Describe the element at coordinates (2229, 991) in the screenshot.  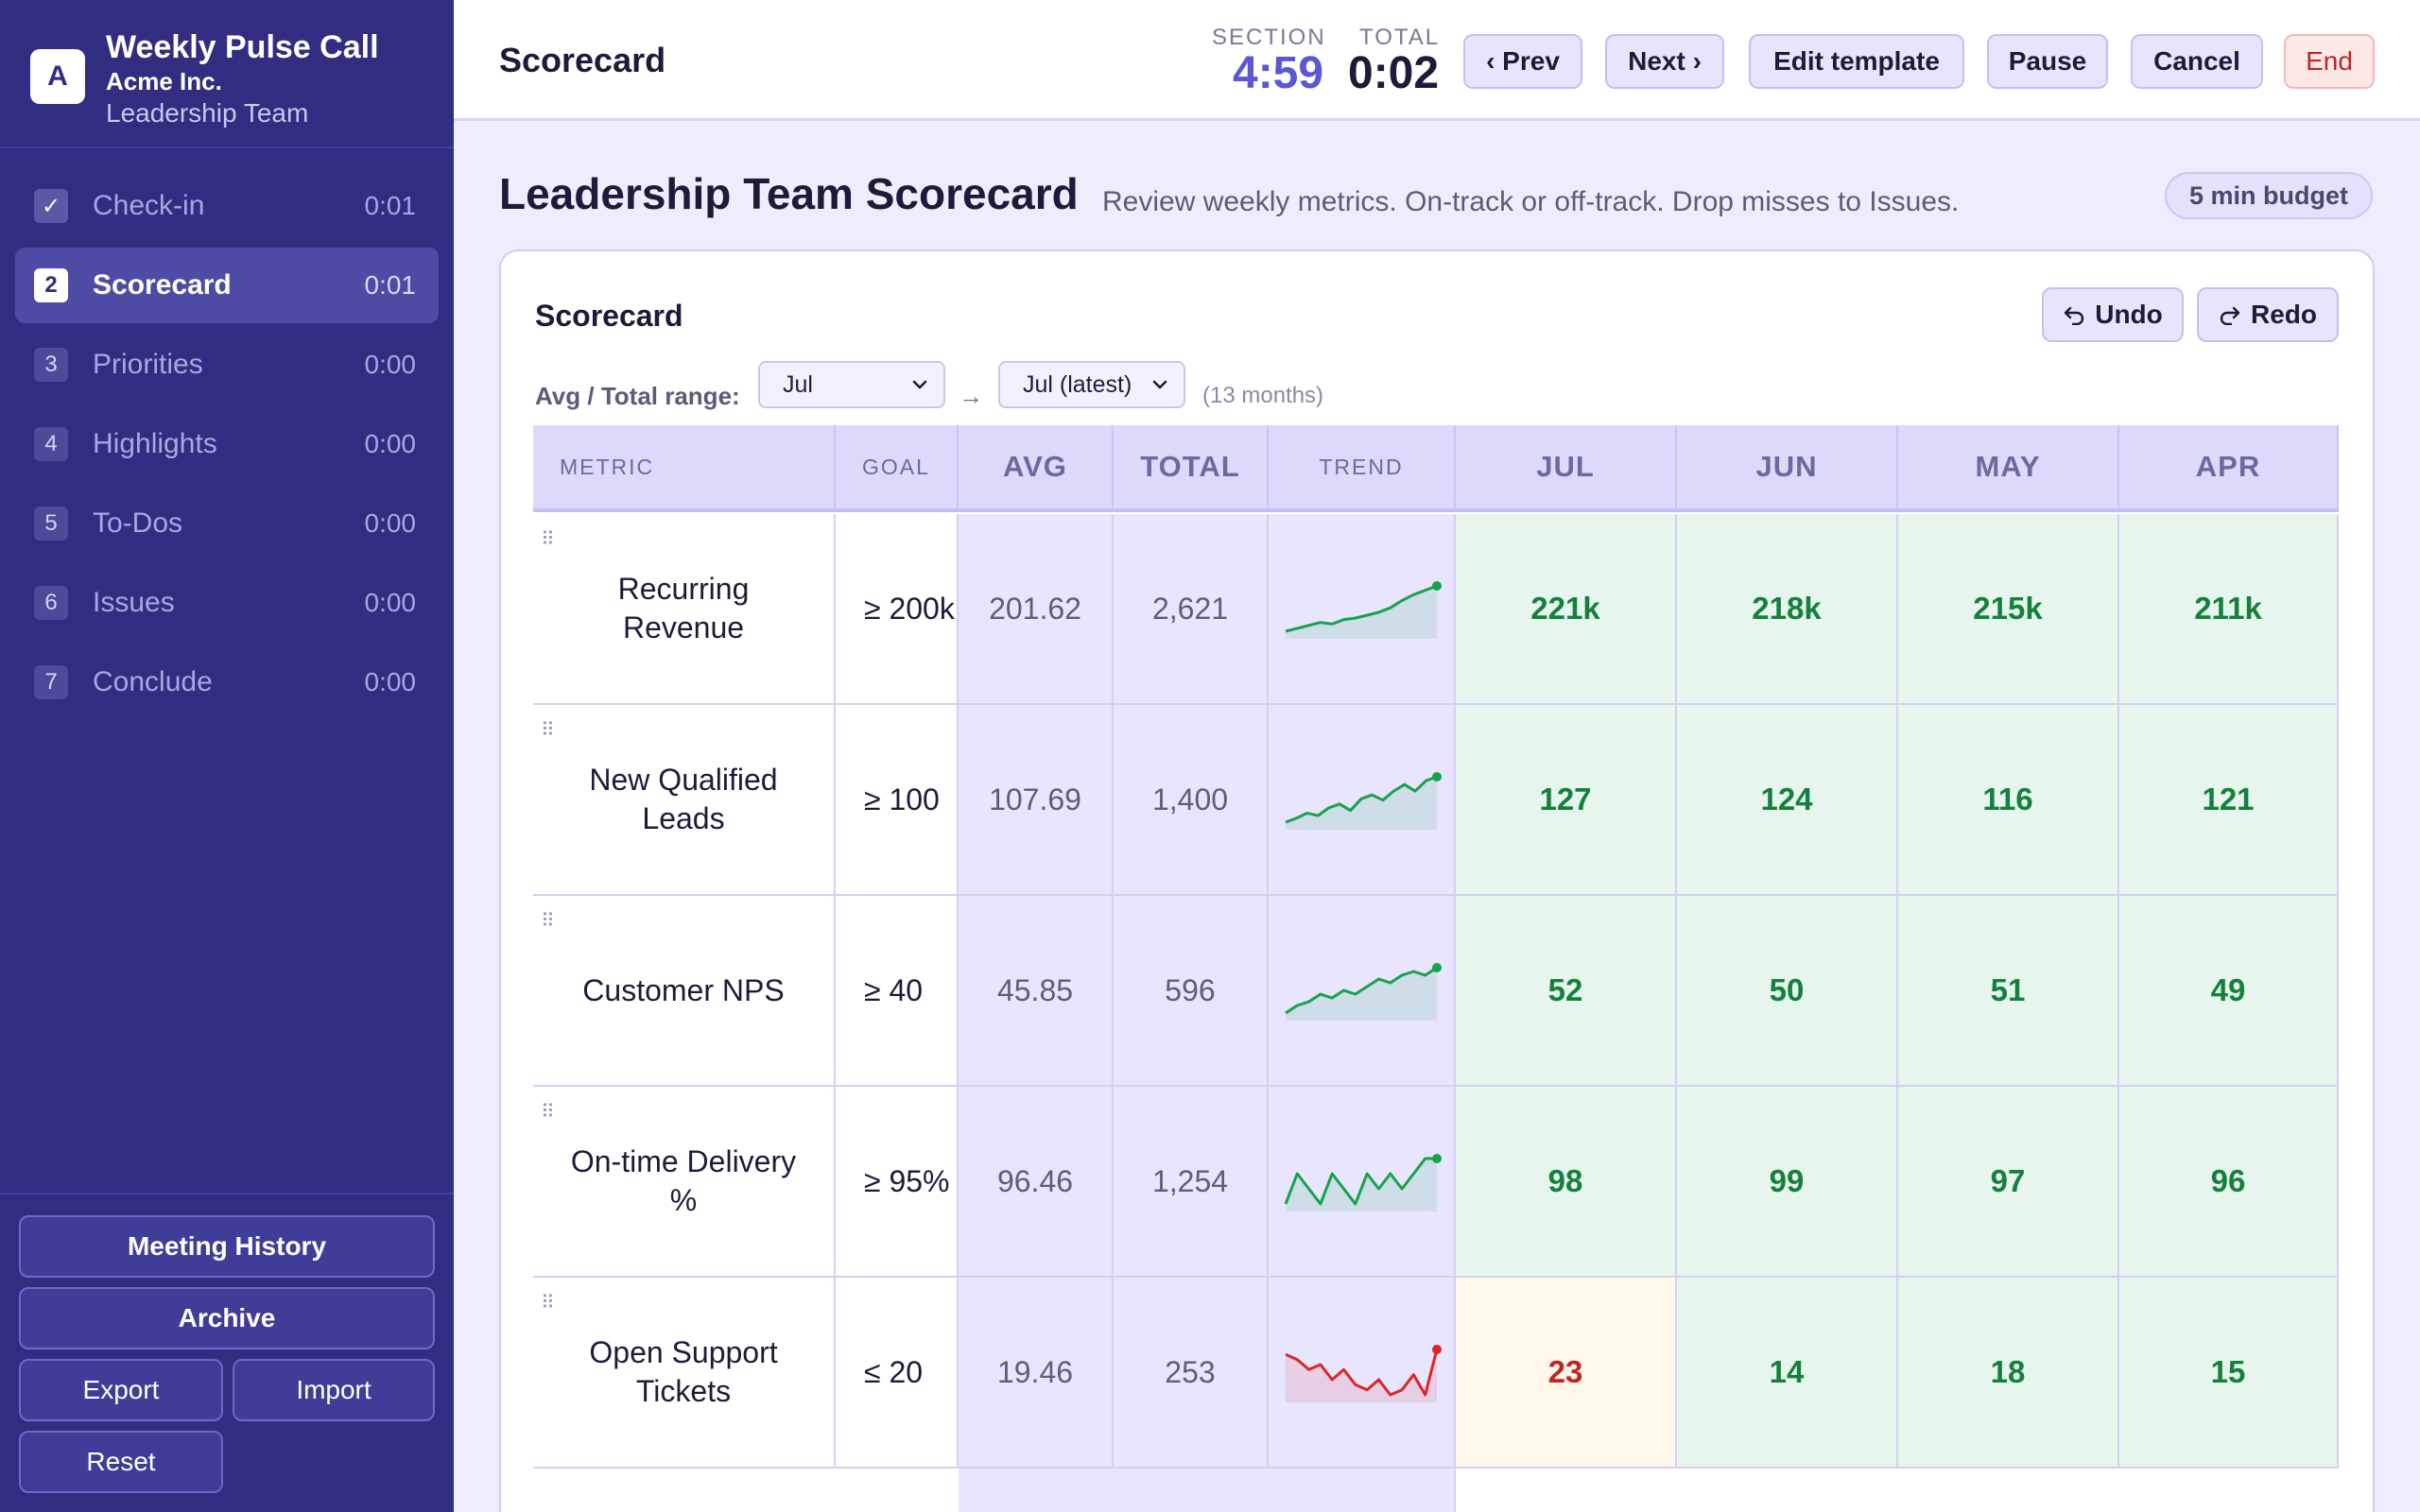
I see `value-cell-apr: 49` at that location.